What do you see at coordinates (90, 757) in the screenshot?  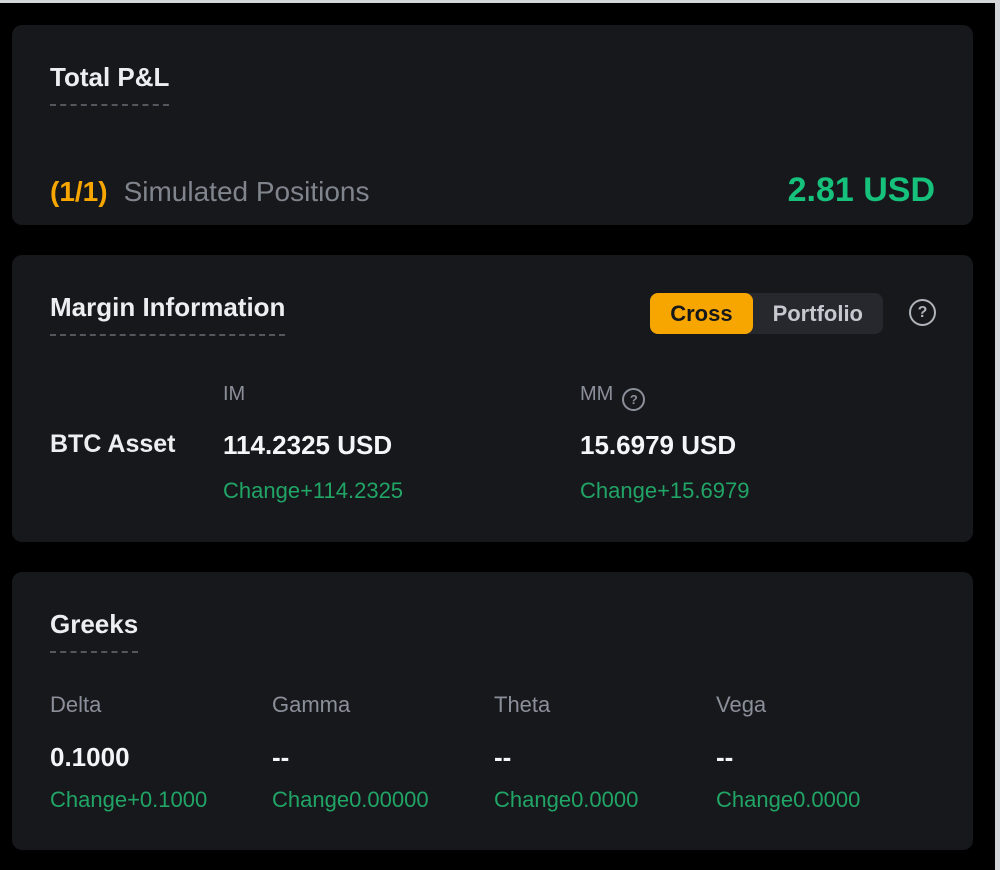 I see `greek-value-delta: 0.1000` at bounding box center [90, 757].